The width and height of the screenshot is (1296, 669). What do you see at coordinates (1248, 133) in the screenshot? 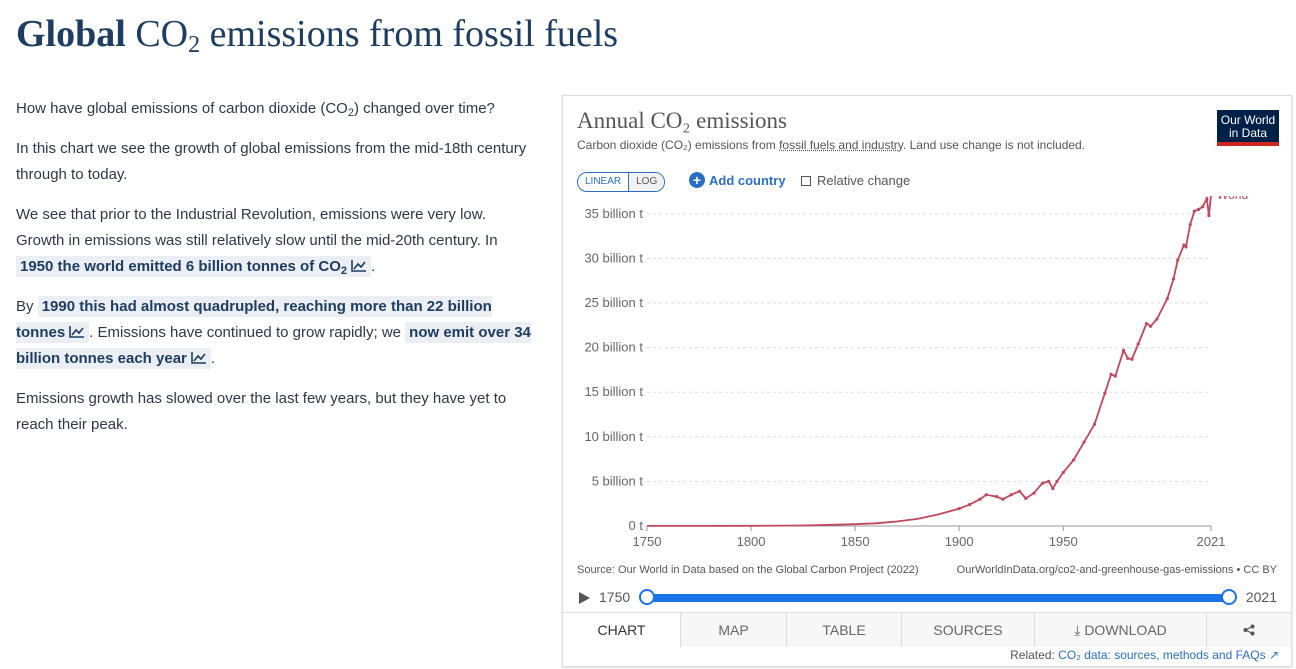
I see `logo-line-2: in Data` at bounding box center [1248, 133].